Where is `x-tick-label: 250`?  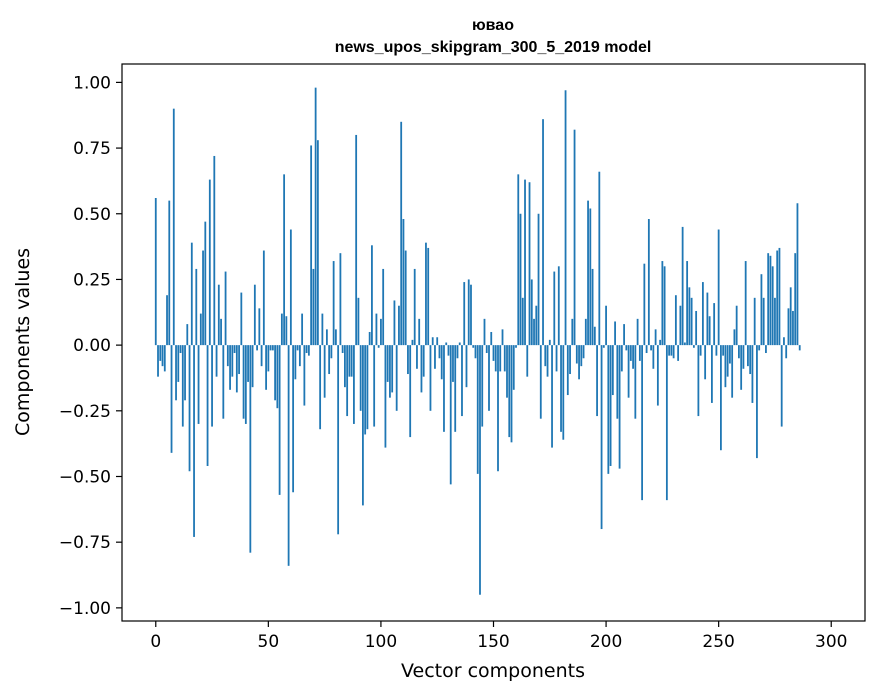
x-tick-label: 250 is located at coordinates (718, 642).